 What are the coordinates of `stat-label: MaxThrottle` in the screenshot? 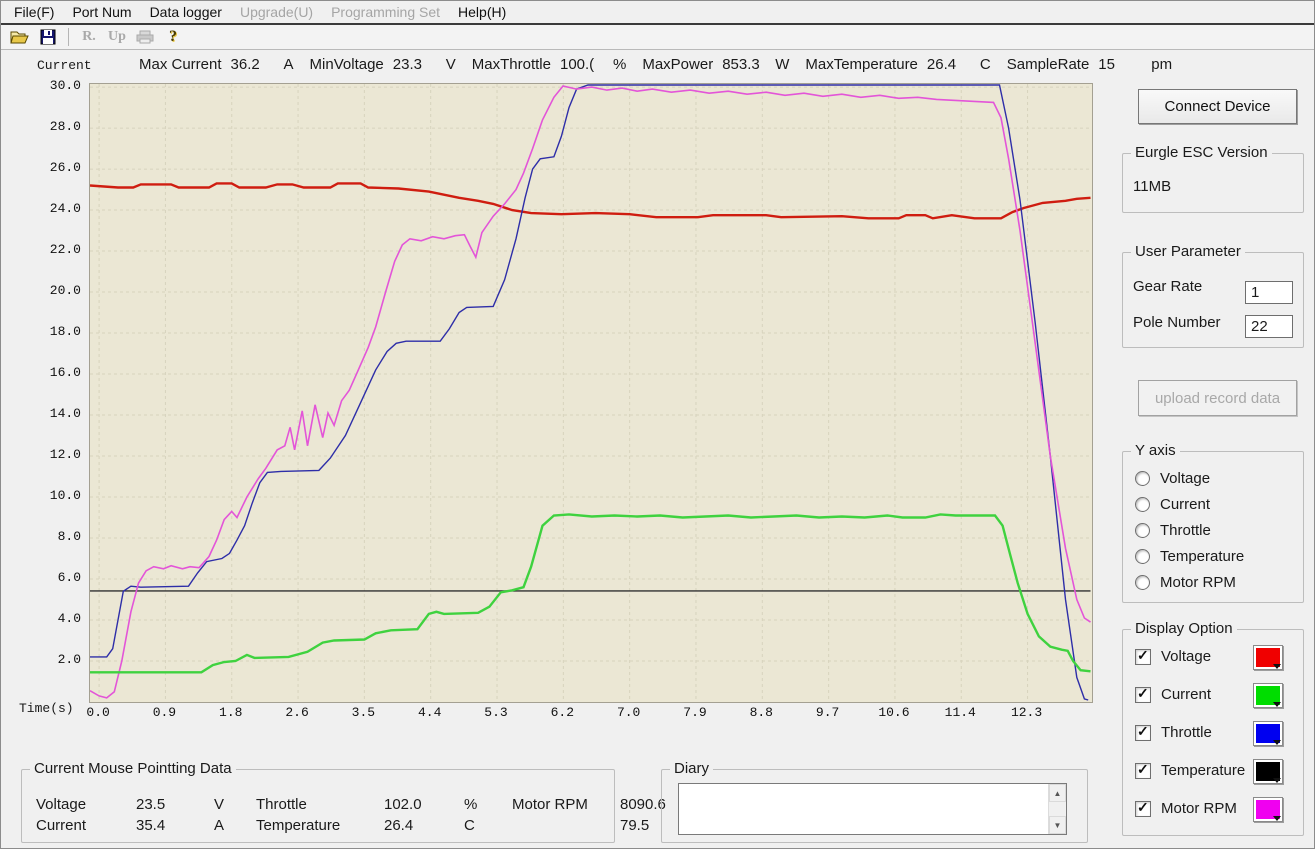 It's located at (511, 64).